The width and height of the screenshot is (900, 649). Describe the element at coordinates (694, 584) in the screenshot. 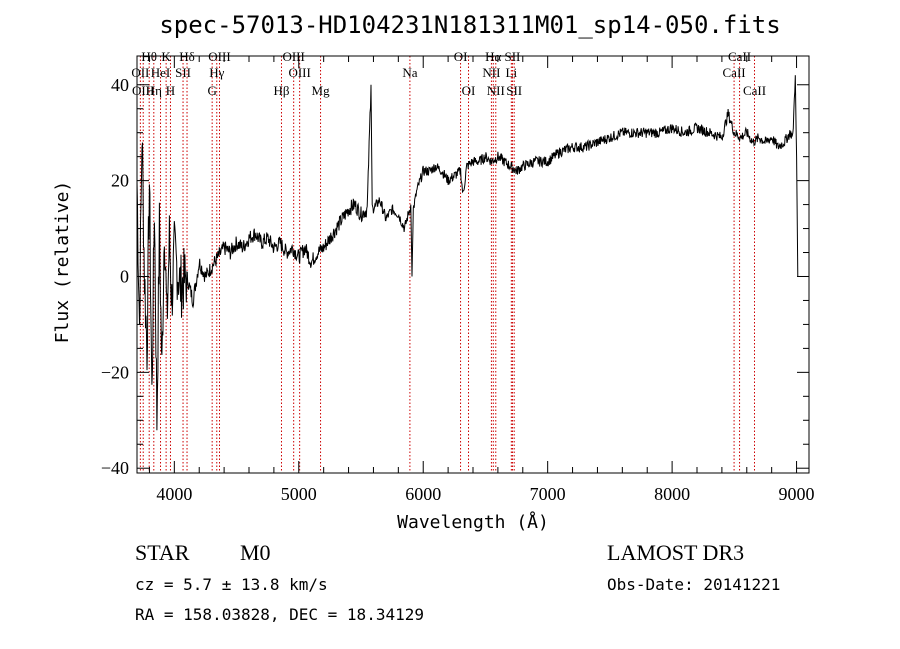

I see `obs-date: Obs-Date: 20141221` at that location.